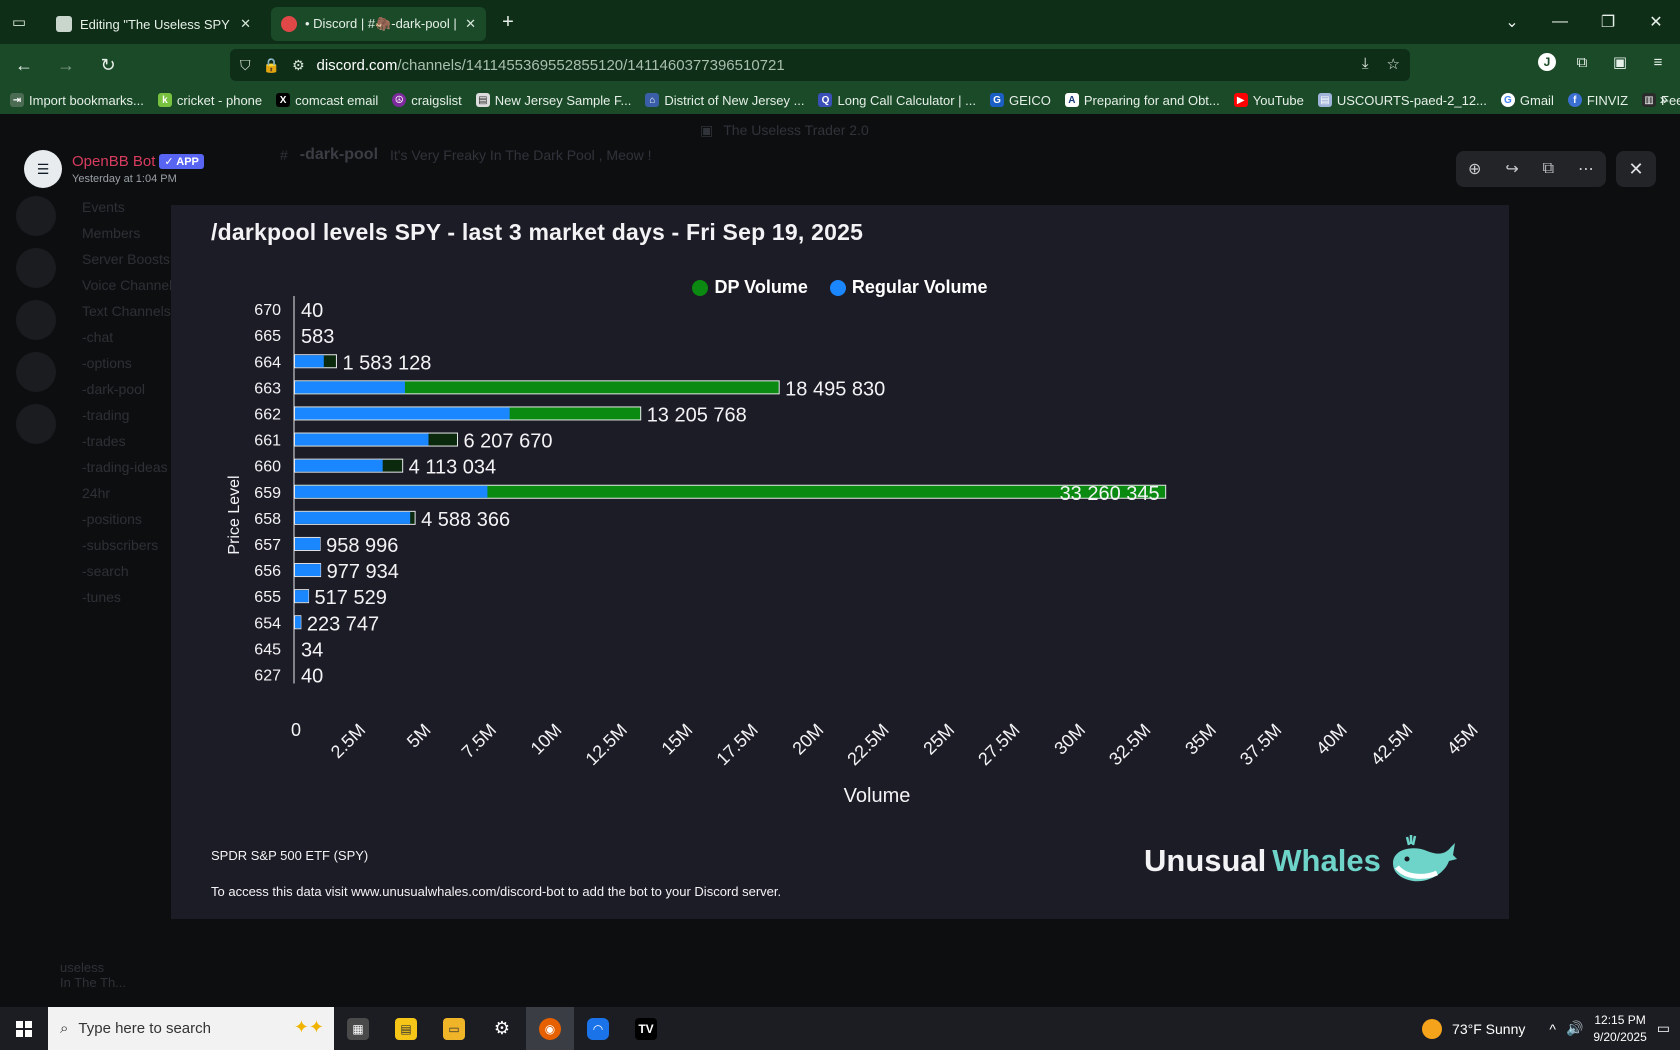  I want to click on weather-text: 73°F Sunny, so click(1489, 1028).